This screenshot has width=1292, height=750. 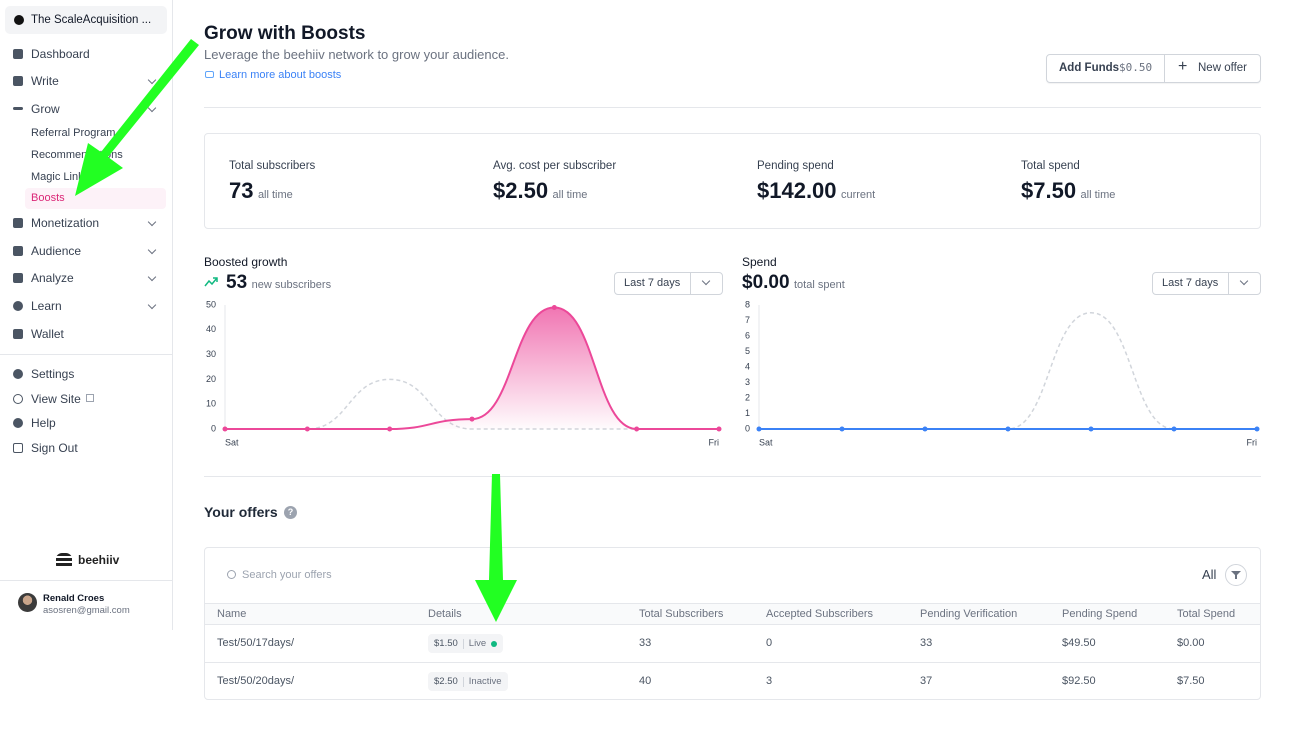 What do you see at coordinates (291, 285) in the screenshot?
I see `headline-suffix: new subscribers` at bounding box center [291, 285].